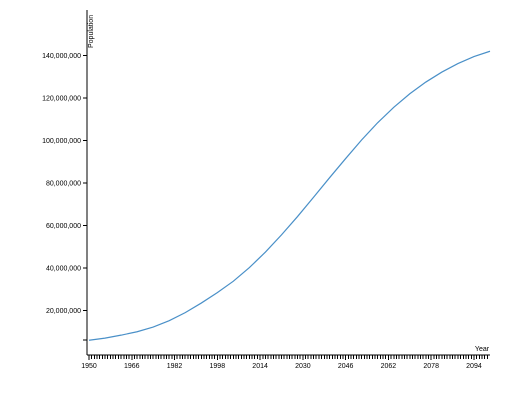 The height and width of the screenshot is (406, 514). I want to click on x-tick-label: 2078, so click(431, 366).